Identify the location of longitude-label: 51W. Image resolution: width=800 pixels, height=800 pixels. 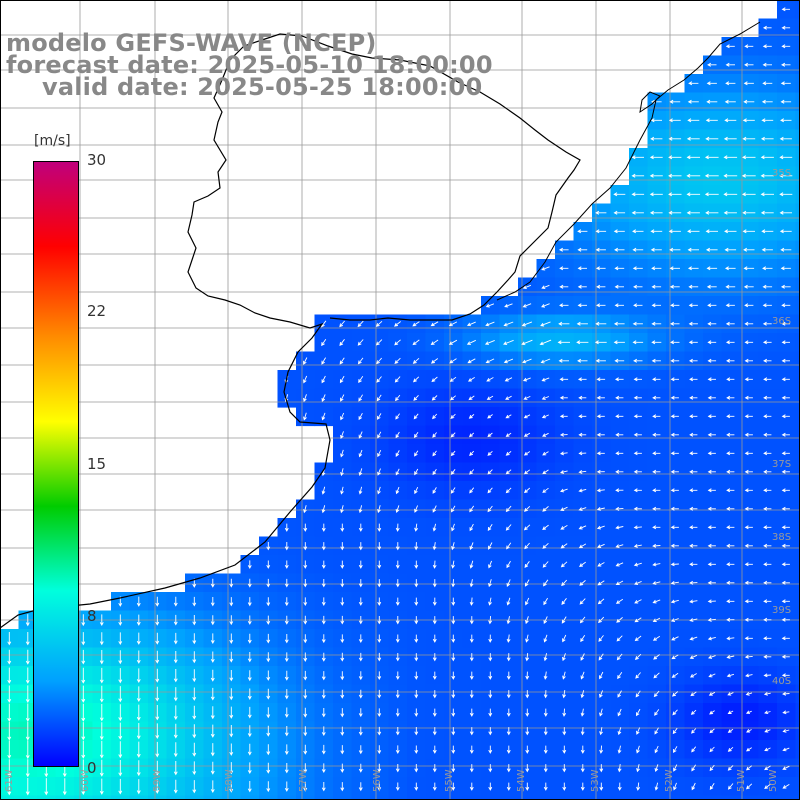
(741, 780).